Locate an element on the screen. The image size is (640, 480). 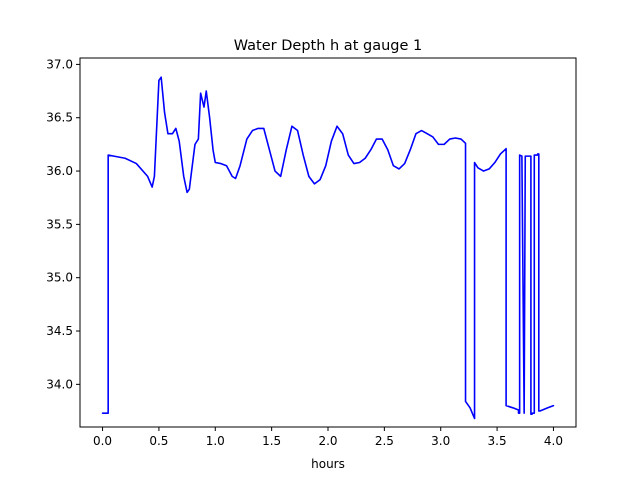
x-tick-label: 1.5 is located at coordinates (271, 441).